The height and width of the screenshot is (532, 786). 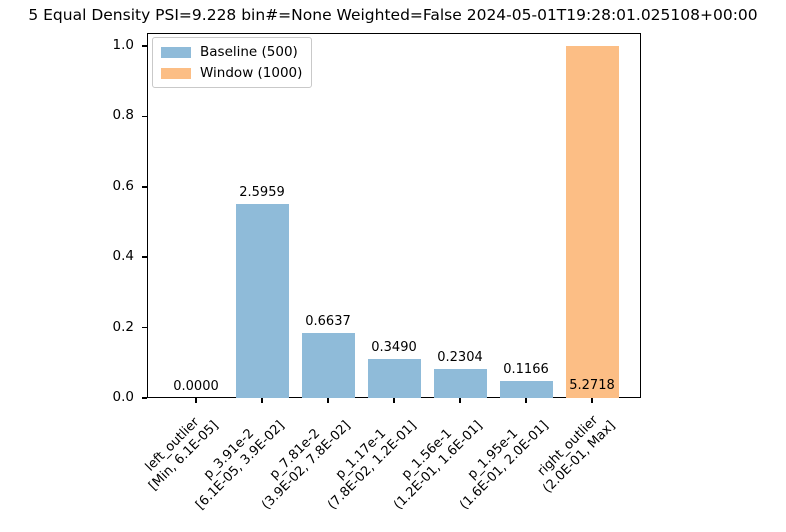 What do you see at coordinates (176, 52) in the screenshot?
I see `baseline-swatch-icon` at bounding box center [176, 52].